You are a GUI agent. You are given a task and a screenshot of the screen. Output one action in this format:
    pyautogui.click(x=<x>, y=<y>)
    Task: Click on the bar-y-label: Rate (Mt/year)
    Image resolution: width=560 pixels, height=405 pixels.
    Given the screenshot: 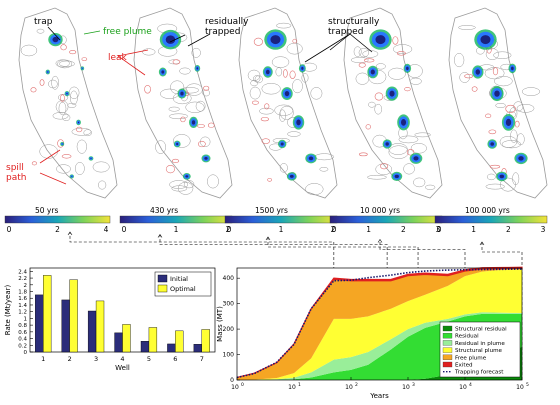 What is the action you would take?
    pyautogui.click(x=8, y=309)
    